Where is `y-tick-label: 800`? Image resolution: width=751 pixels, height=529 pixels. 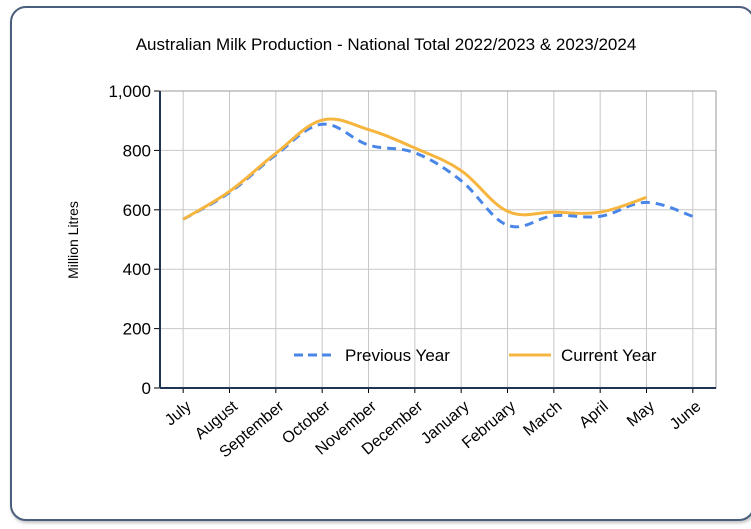 y-tick-label: 800 is located at coordinates (137, 150).